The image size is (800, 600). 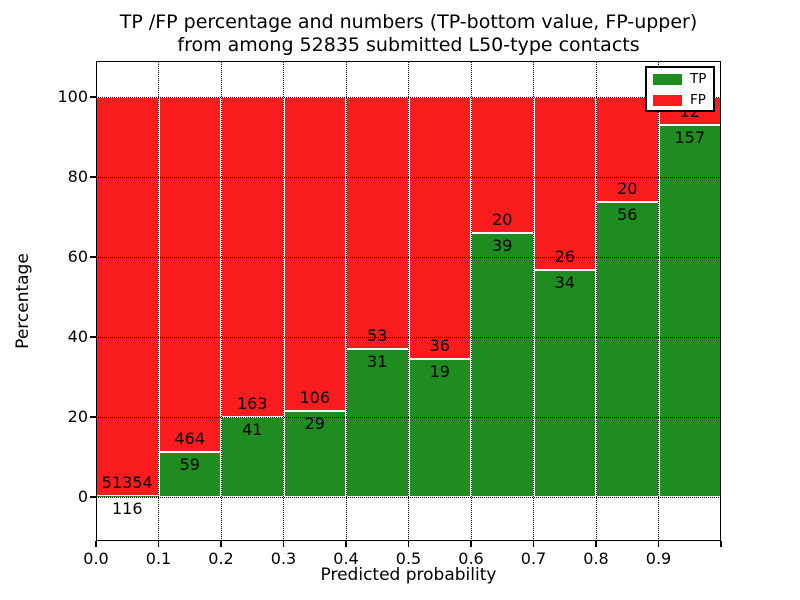 I want to click on legend-box: TP FP, so click(x=680, y=89).